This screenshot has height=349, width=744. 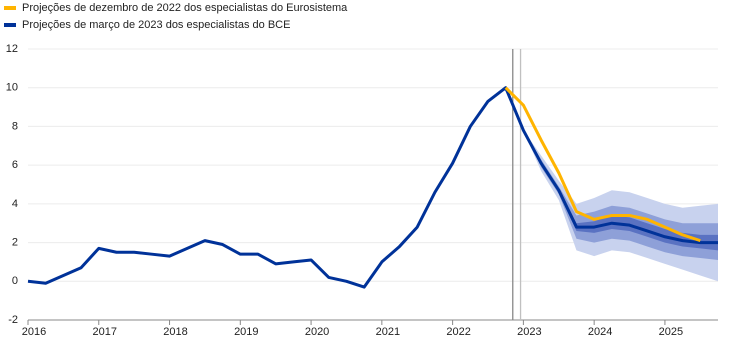 What do you see at coordinates (175, 332) in the screenshot?
I see `x-tick-label: 2018` at bounding box center [175, 332].